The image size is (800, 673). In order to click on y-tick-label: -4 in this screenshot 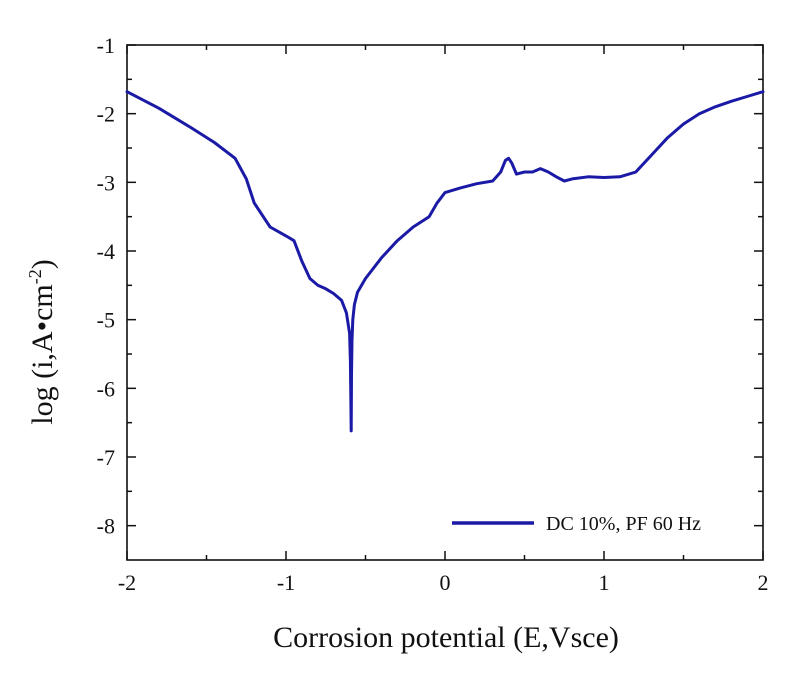, I will do `click(106, 251)`.